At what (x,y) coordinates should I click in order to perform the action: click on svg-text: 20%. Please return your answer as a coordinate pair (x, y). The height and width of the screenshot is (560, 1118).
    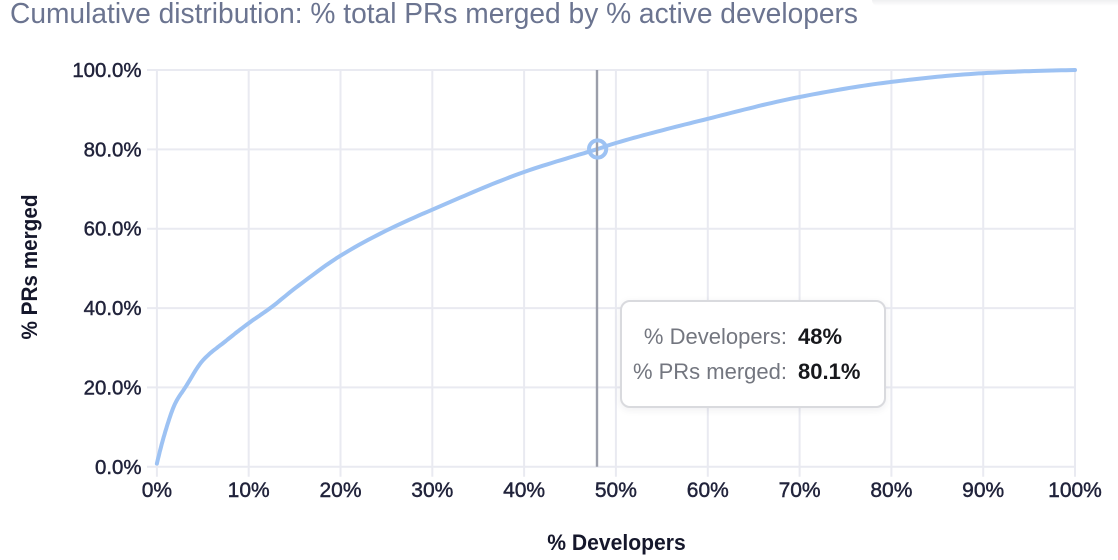
    Looking at the image, I should click on (340, 490).